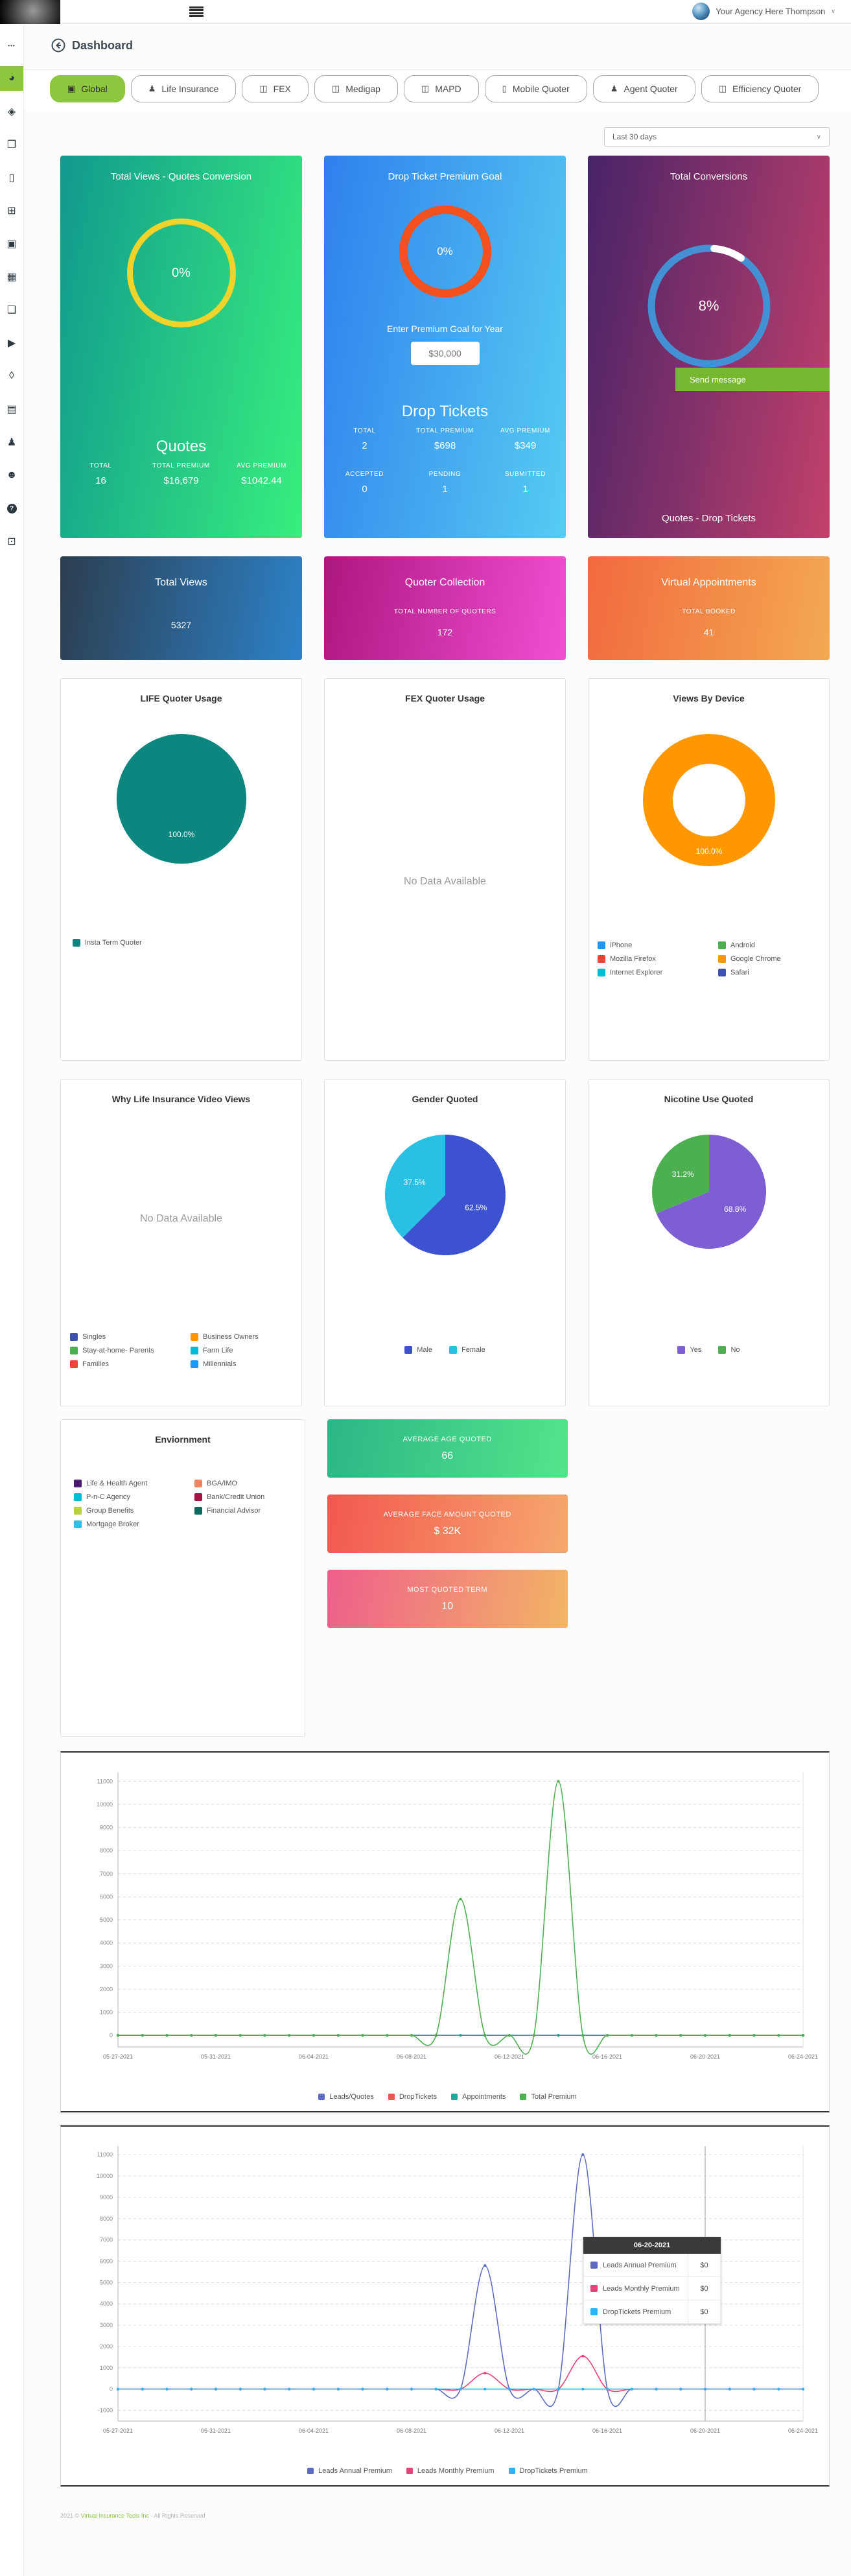  I want to click on tab-agent-quoter: ♟ Agent Quoter, so click(643, 88).